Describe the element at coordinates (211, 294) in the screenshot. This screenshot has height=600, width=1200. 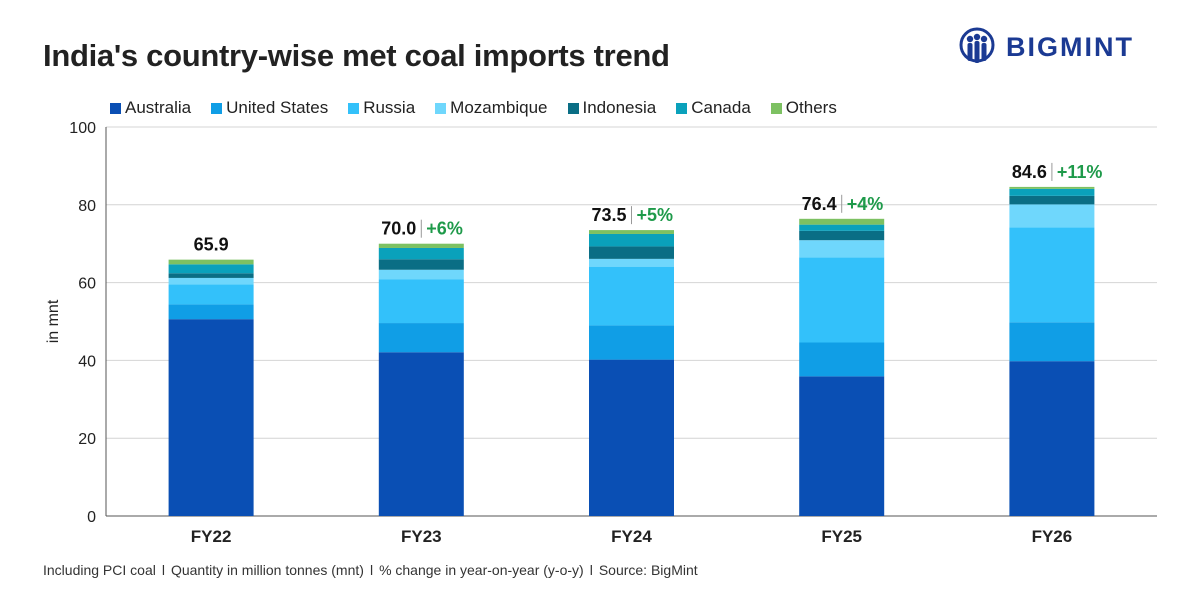
I see `bar-segment-russia-fy22` at that location.